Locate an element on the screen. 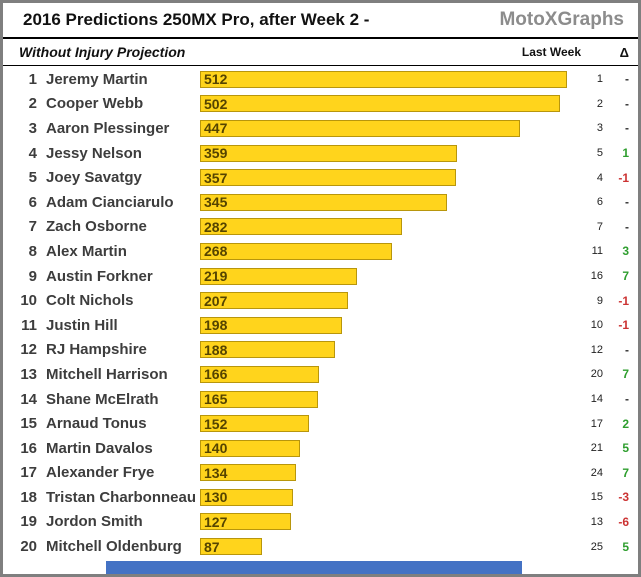 This screenshot has width=641, height=577. column-header-last-week: Last Week is located at coordinates (551, 52).